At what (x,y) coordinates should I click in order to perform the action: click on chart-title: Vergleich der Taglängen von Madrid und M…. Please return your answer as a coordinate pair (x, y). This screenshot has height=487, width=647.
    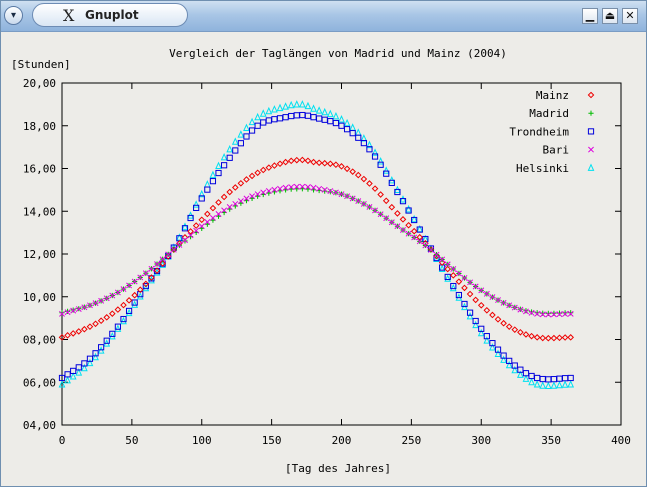
    Looking at the image, I should click on (338, 53).